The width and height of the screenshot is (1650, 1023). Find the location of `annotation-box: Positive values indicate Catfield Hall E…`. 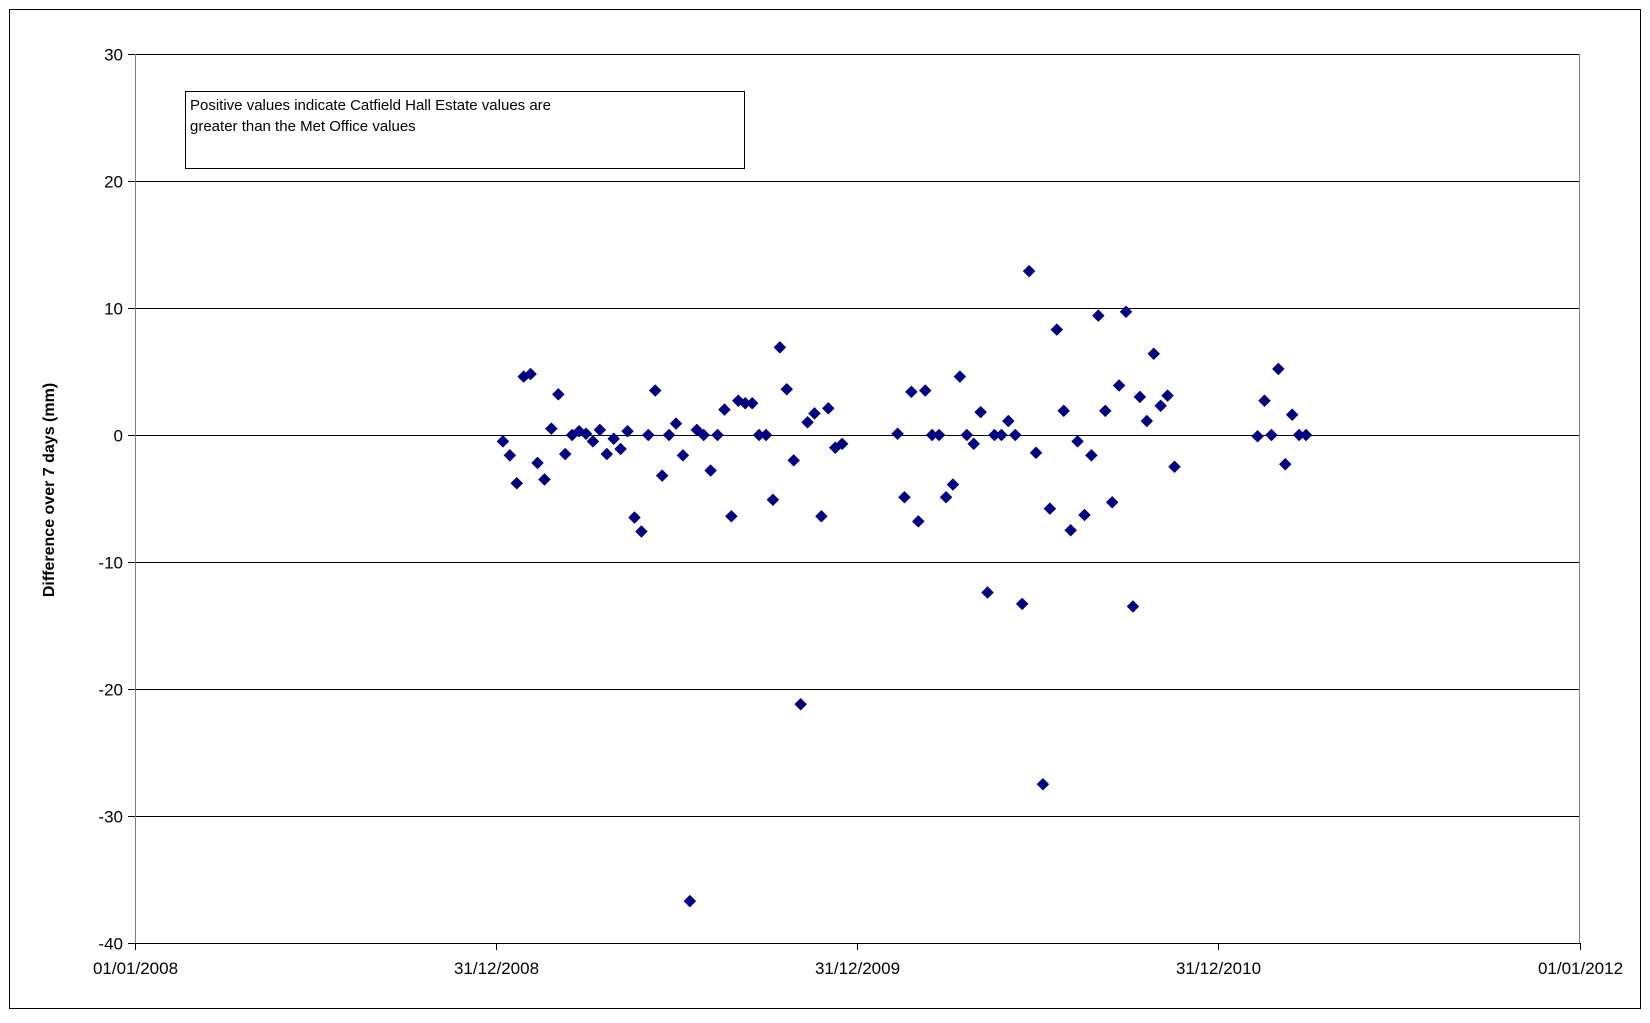

annotation-box: Positive values indicate Catfield Hall E… is located at coordinates (465, 130).